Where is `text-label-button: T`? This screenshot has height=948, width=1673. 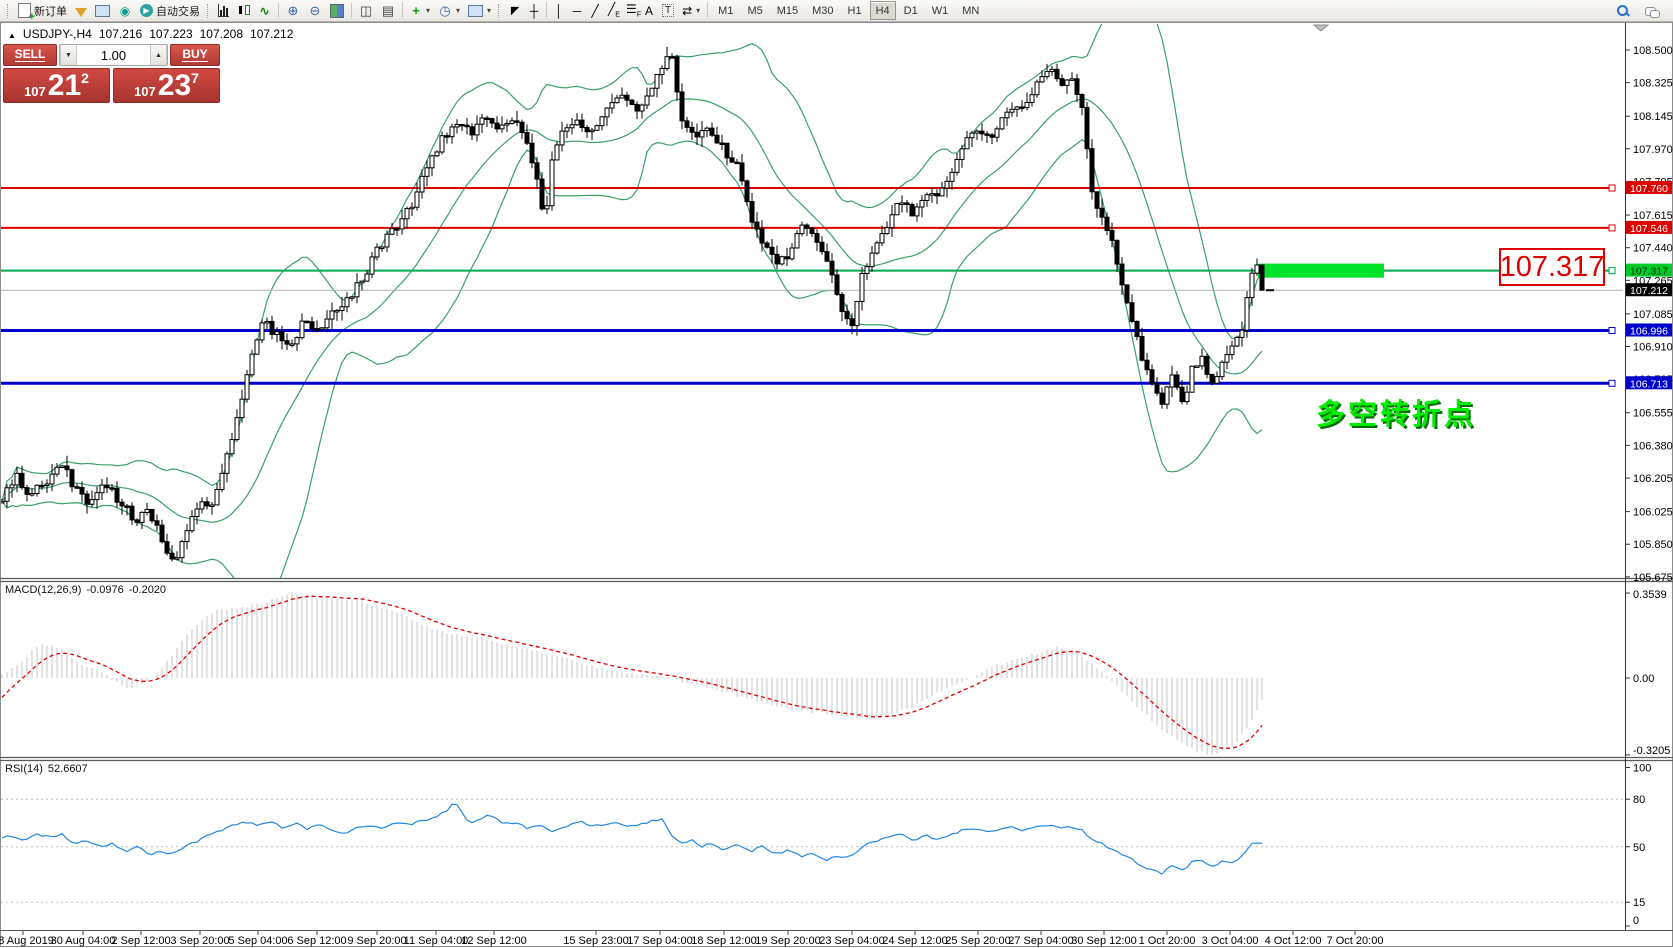 text-label-button: T is located at coordinates (668, 10).